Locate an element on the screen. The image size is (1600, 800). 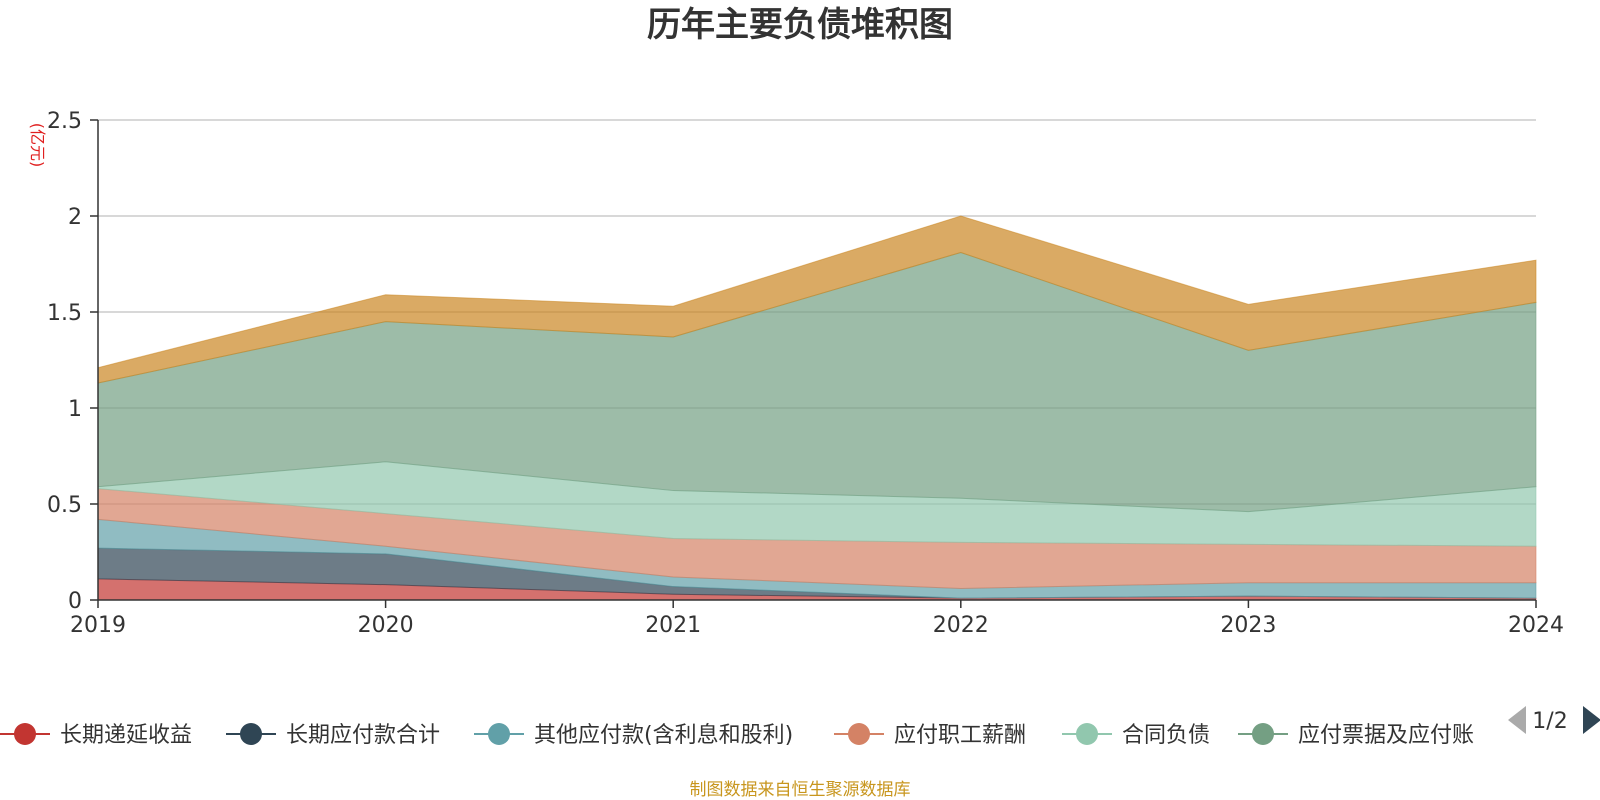
legend-item: 合同负债 is located at coordinates (1136, 735).